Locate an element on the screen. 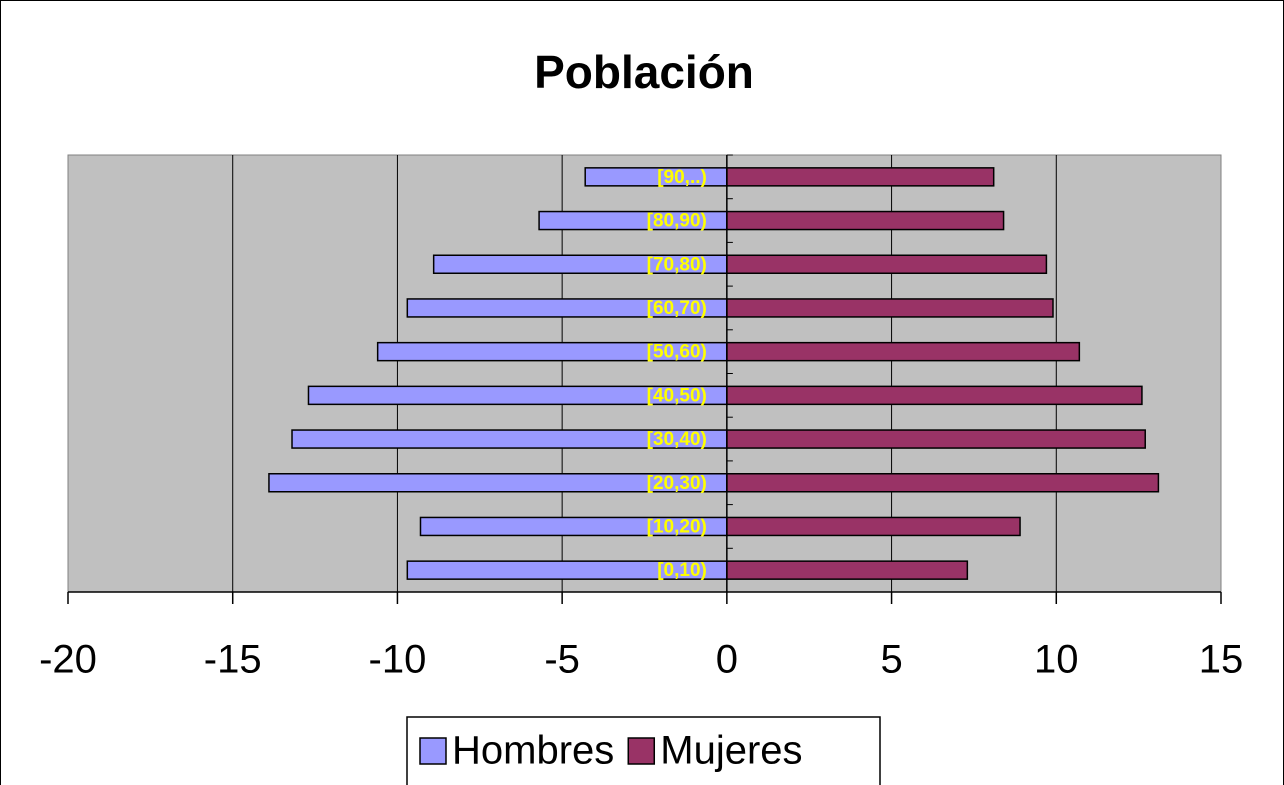  x-tick-label: -20 is located at coordinates (68, 660).